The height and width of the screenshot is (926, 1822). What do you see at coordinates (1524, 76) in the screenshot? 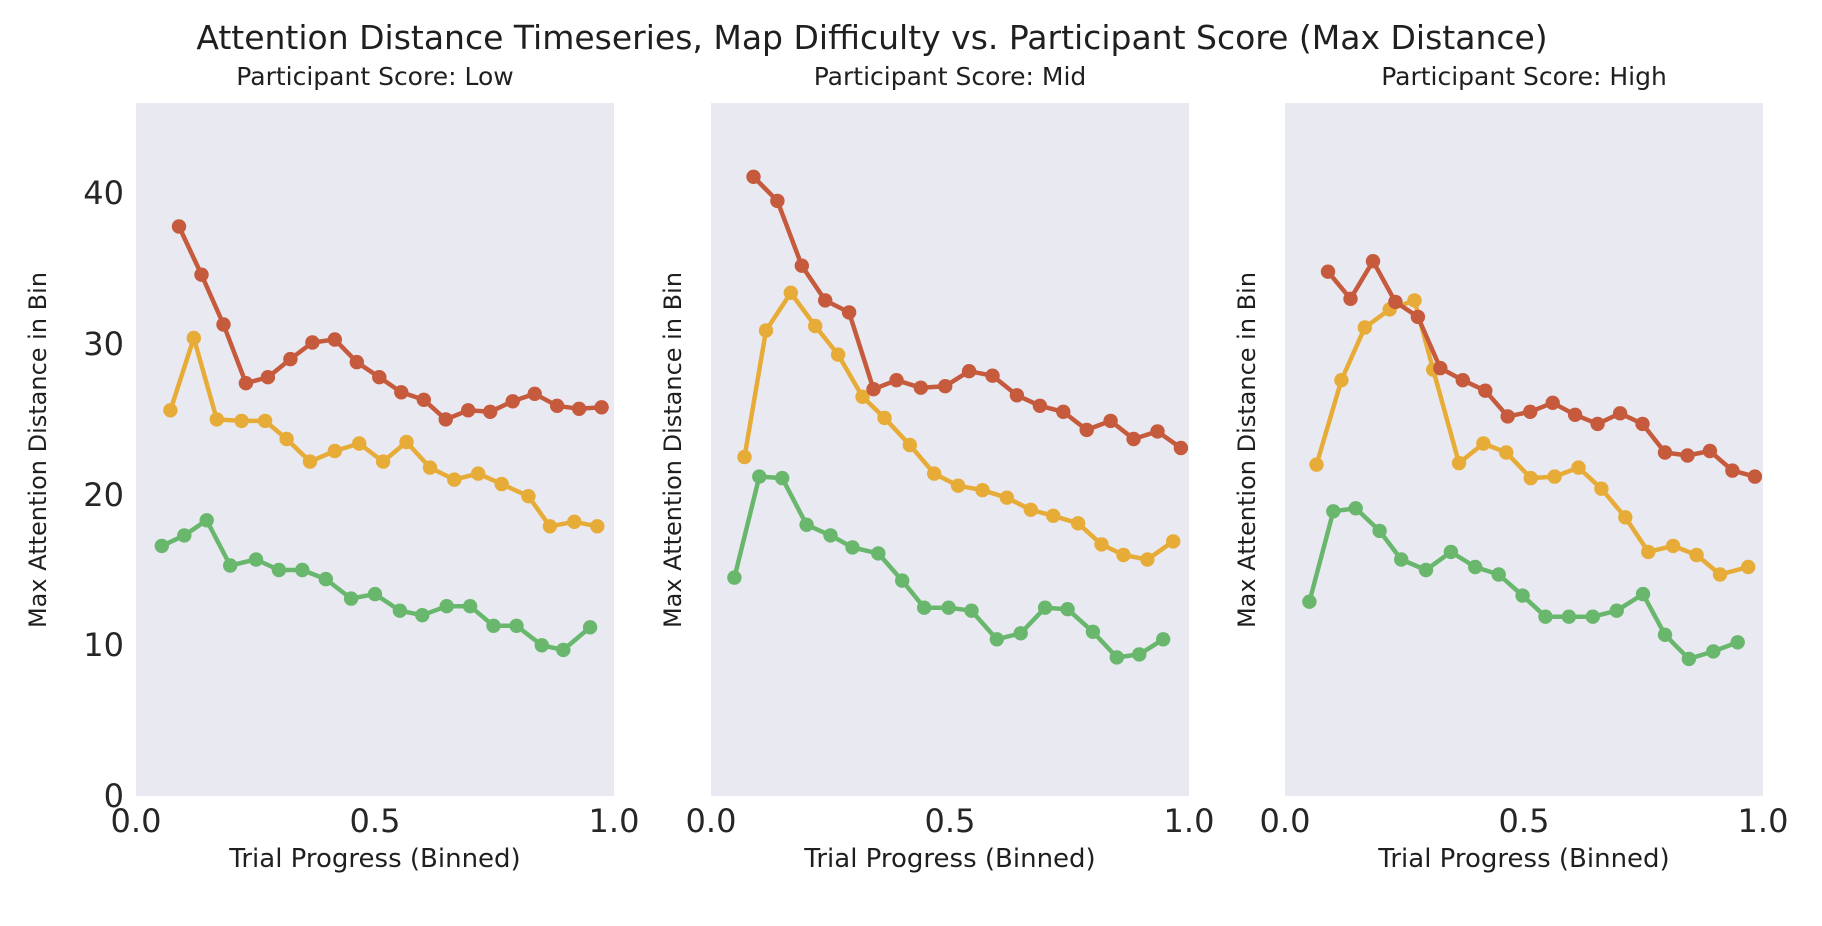
I see `subplot-title-high: Participant Score: High` at bounding box center [1524, 76].